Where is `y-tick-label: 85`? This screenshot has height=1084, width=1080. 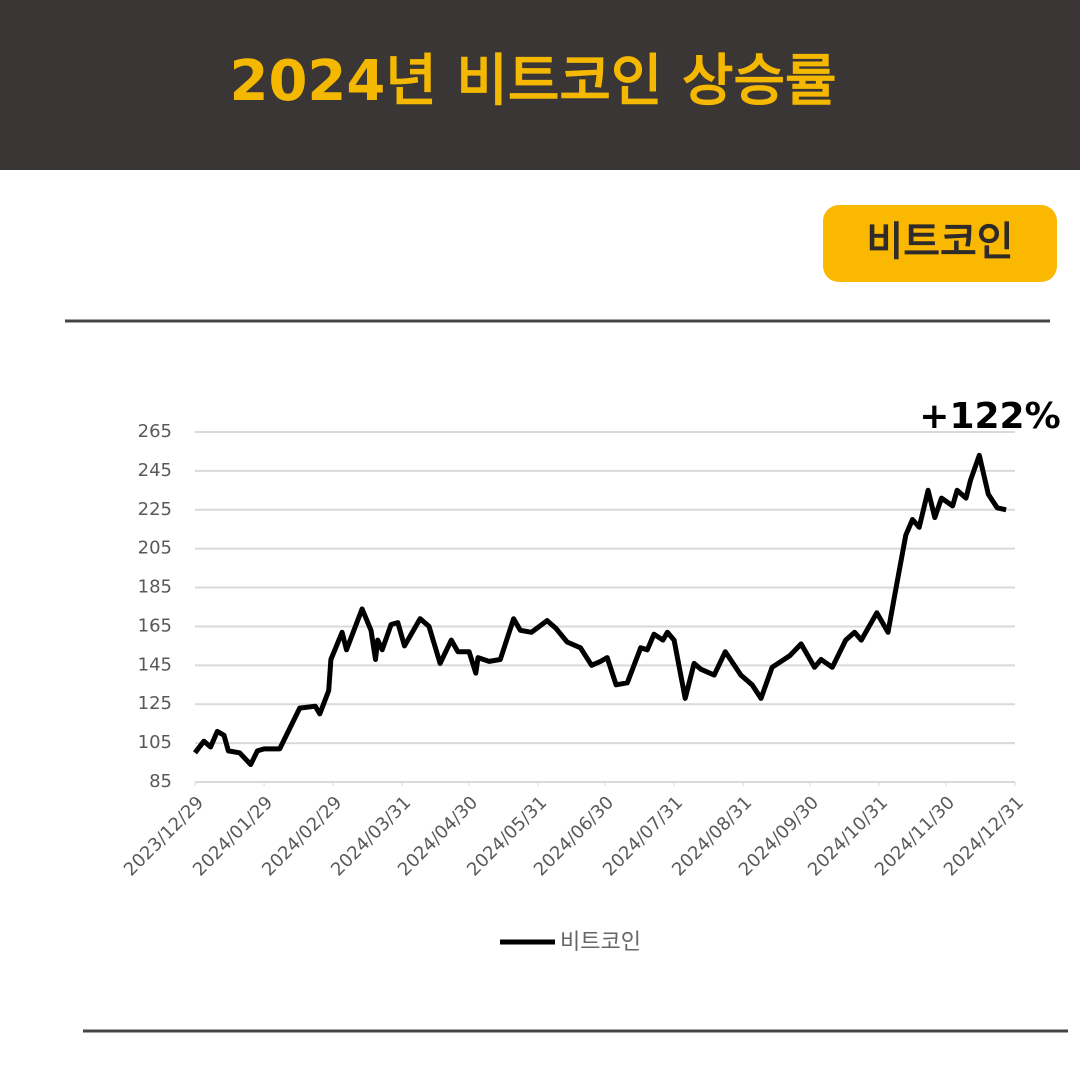
y-tick-label: 85 is located at coordinates (160, 781).